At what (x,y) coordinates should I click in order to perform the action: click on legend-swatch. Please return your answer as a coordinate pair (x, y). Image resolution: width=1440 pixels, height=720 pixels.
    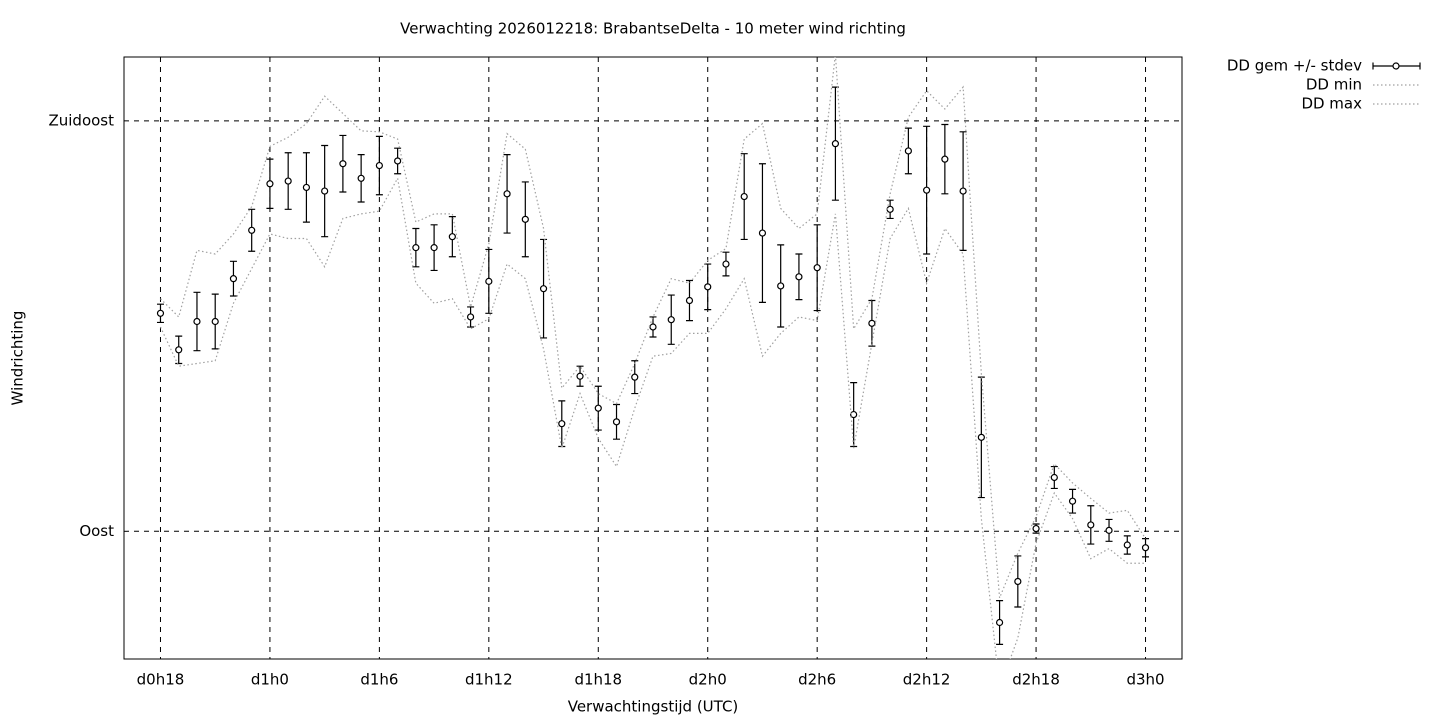
    Looking at the image, I should click on (1396, 66).